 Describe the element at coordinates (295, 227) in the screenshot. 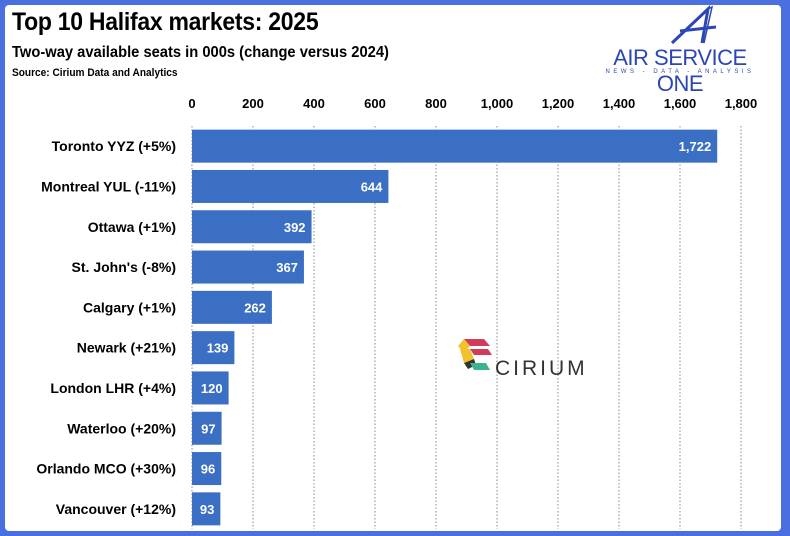

I see `value-label: 392` at that location.